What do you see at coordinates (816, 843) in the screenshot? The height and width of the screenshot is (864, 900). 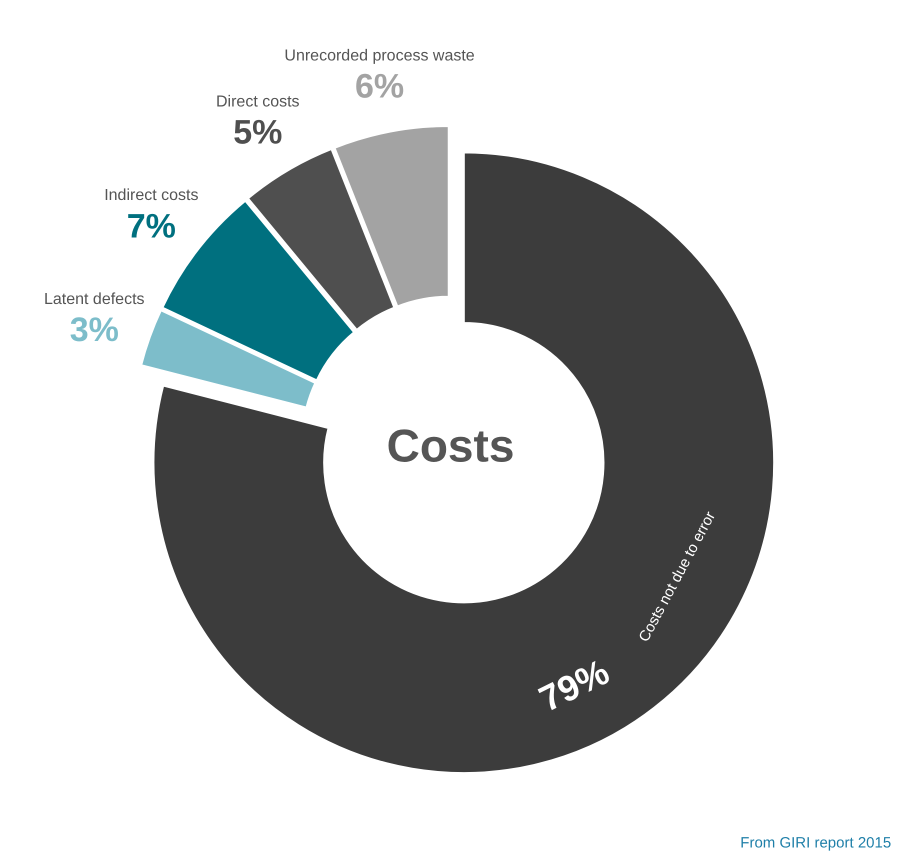 I see `text: From GIRI report 2015` at bounding box center [816, 843].